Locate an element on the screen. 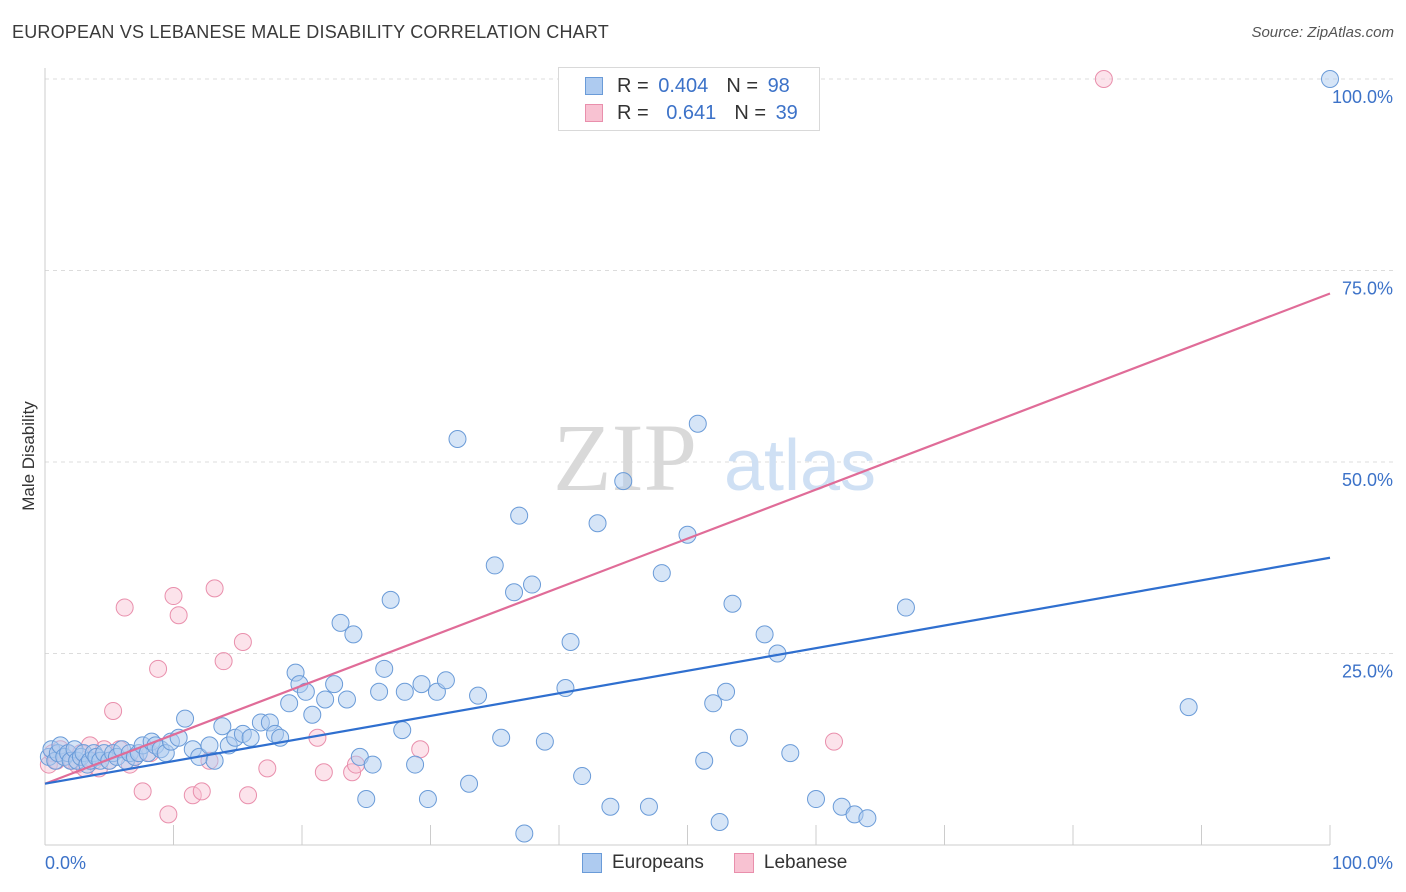 This screenshot has height=892, width=1406. x-tick-label: 0.0% is located at coordinates (65, 863).